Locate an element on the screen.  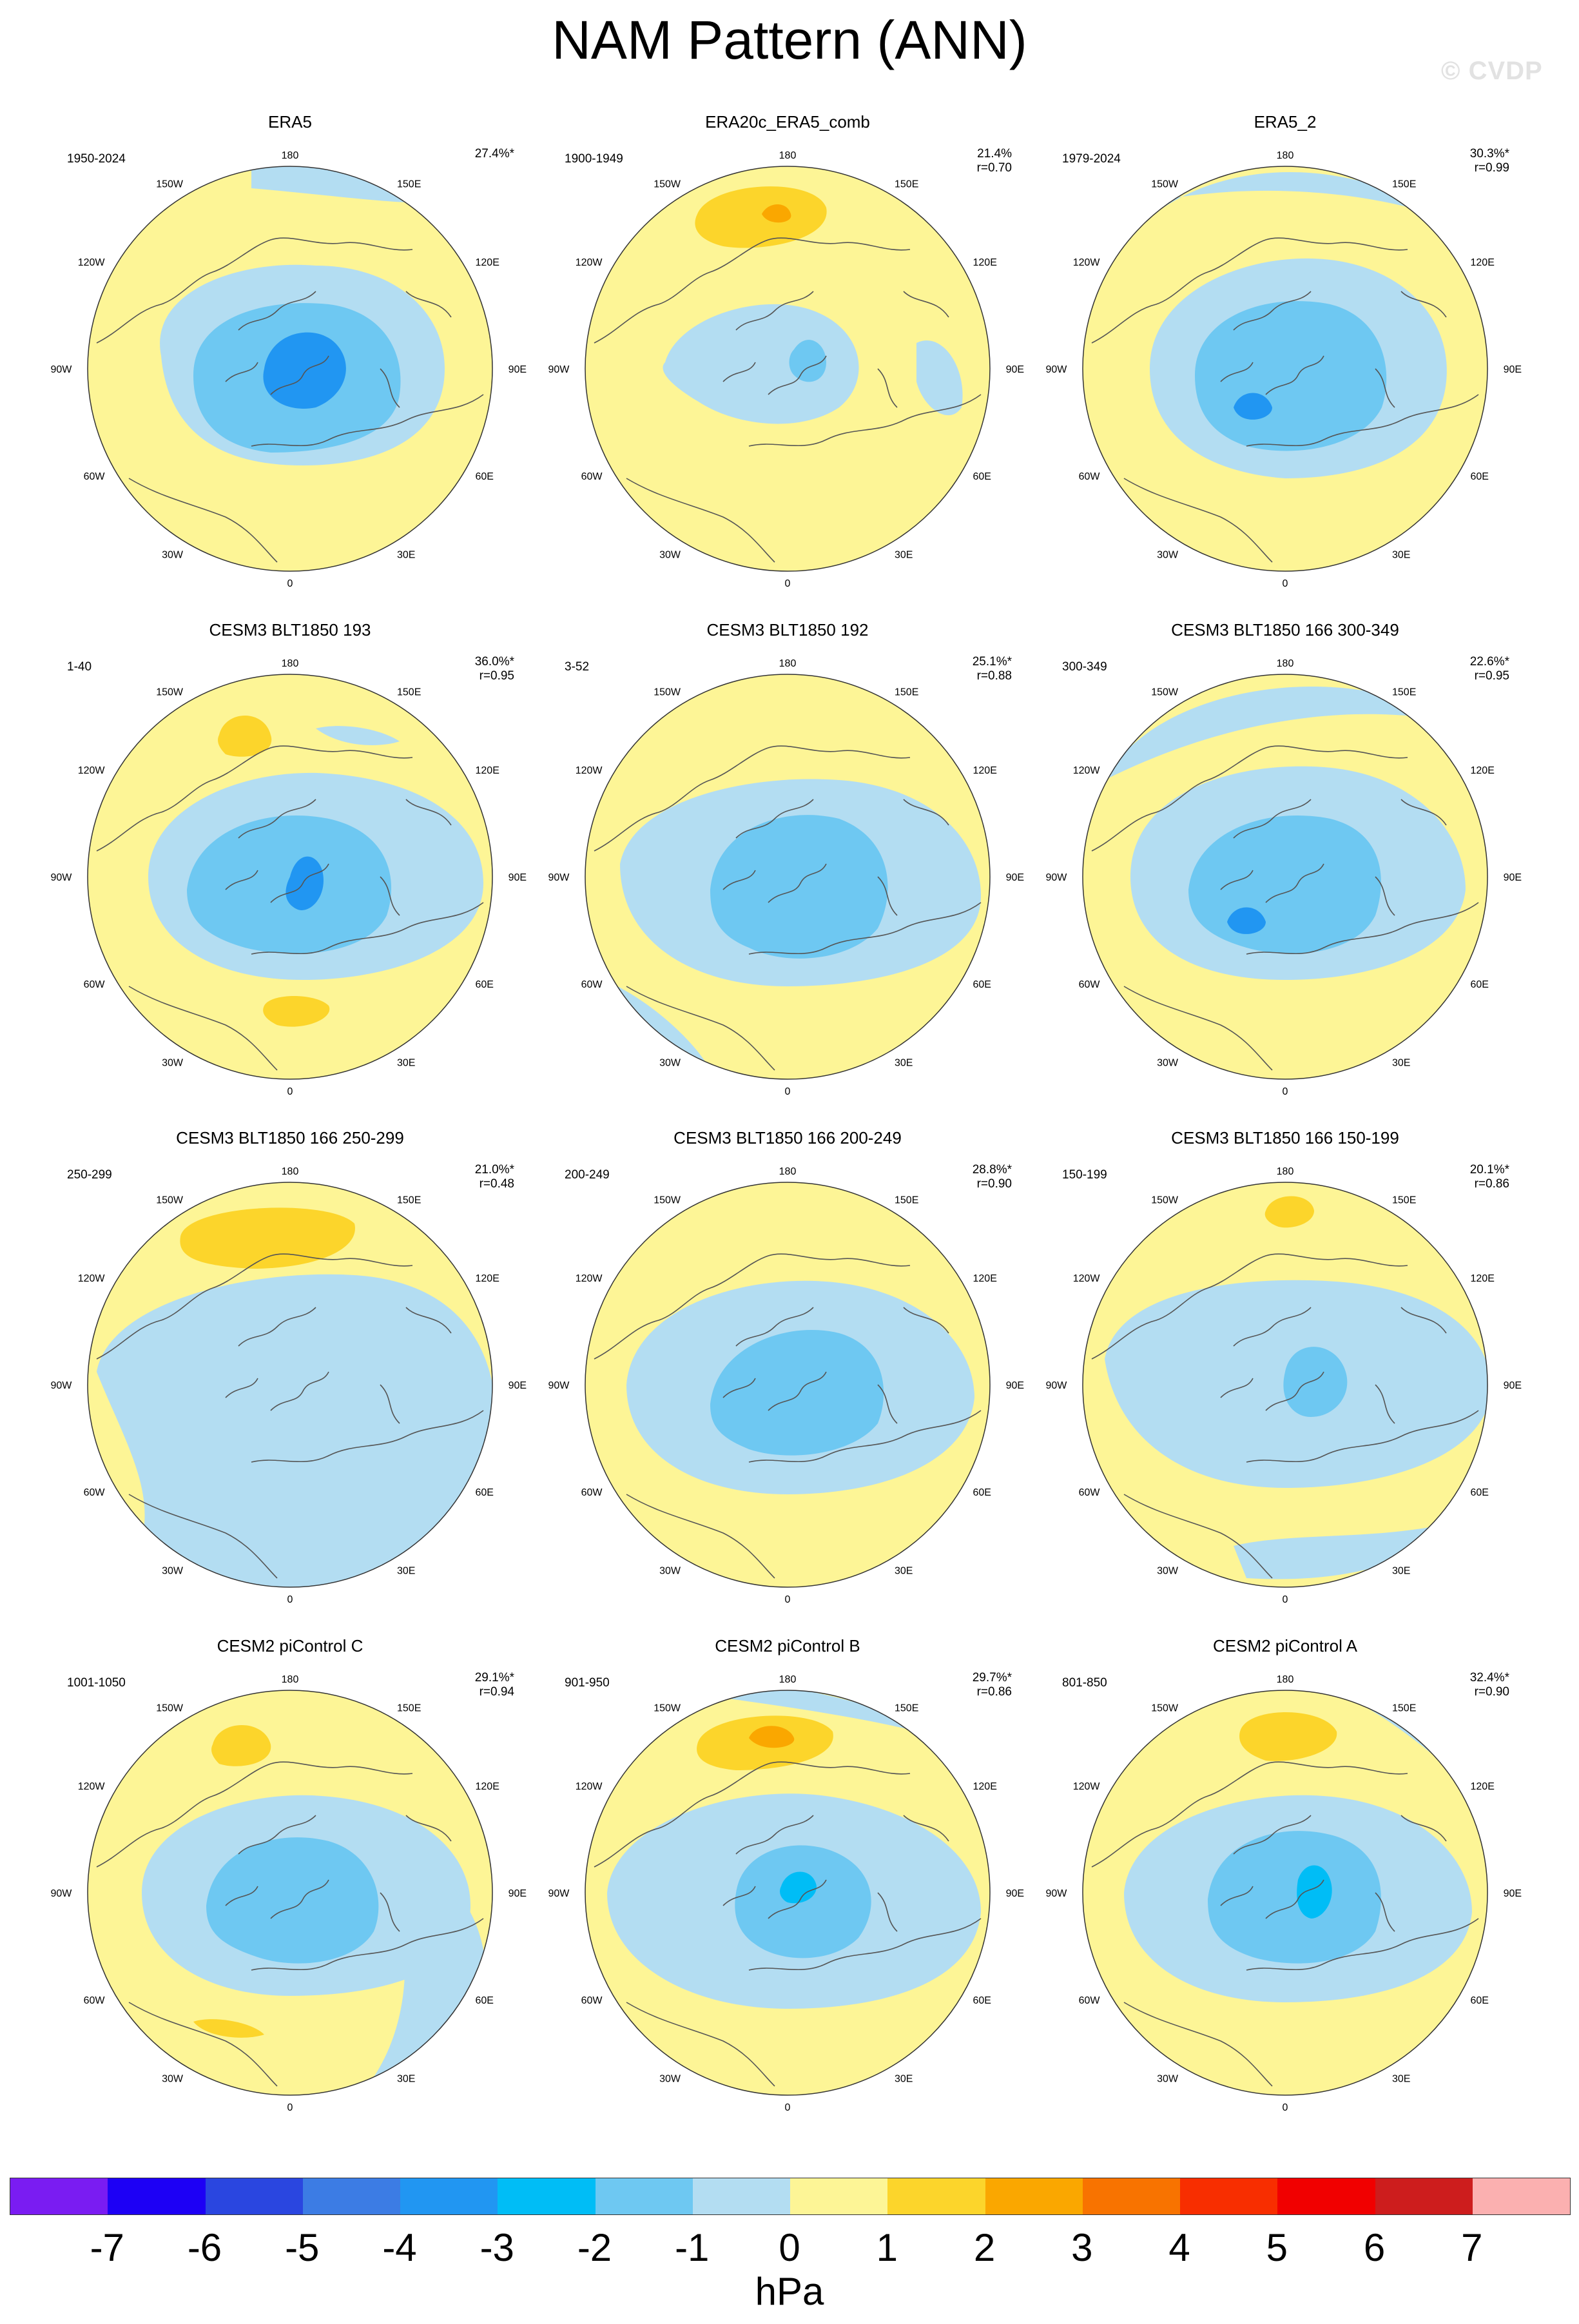
variance-explained: 32.4%* is located at coordinates (1489, 1677).